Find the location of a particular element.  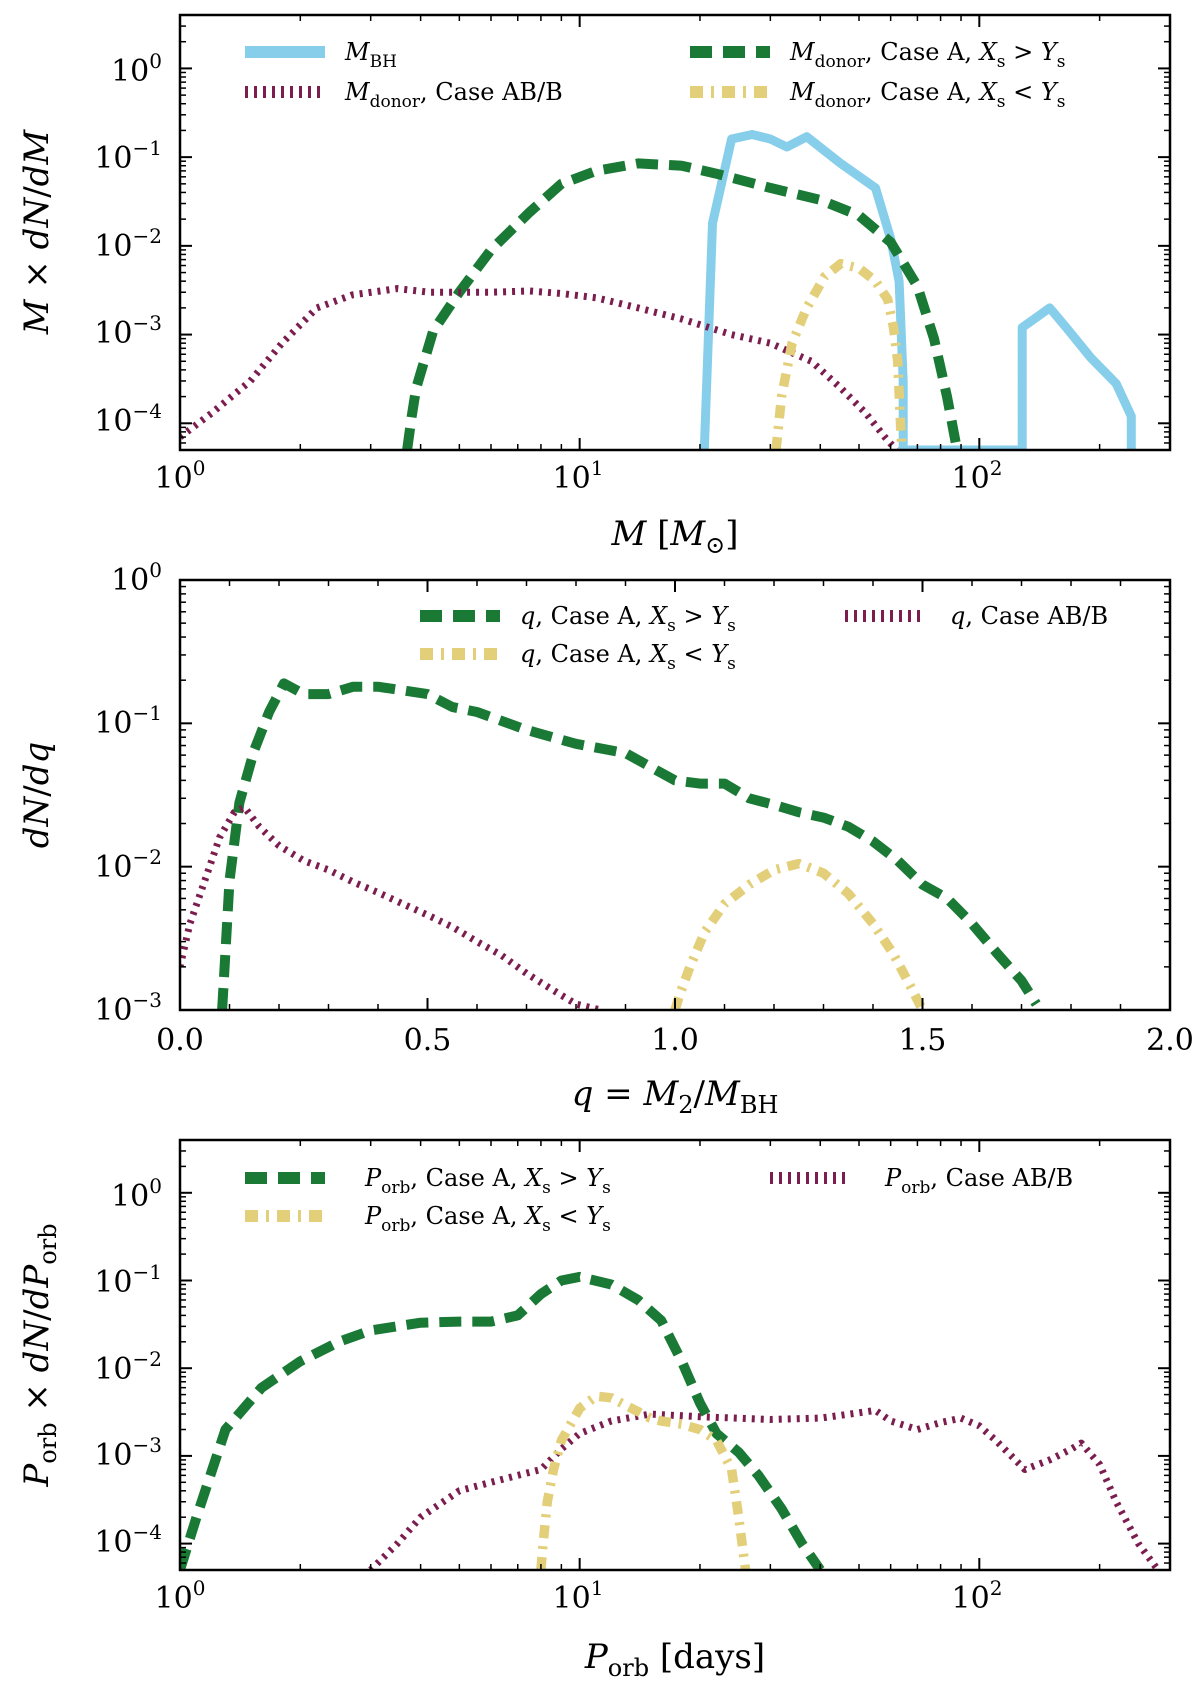

panel-3-x-tick-labels: 10⁰ 10¹ 10² is located at coordinates (579, 1596).